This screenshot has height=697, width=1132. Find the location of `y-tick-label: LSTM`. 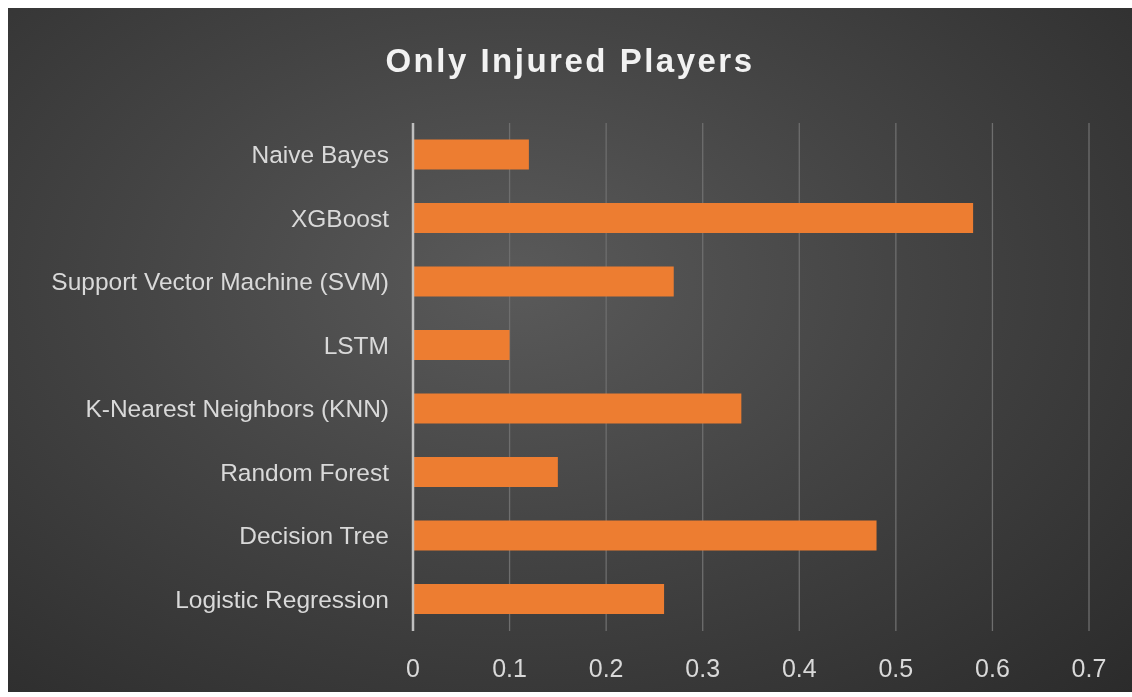

y-tick-label: LSTM is located at coordinates (356, 345).